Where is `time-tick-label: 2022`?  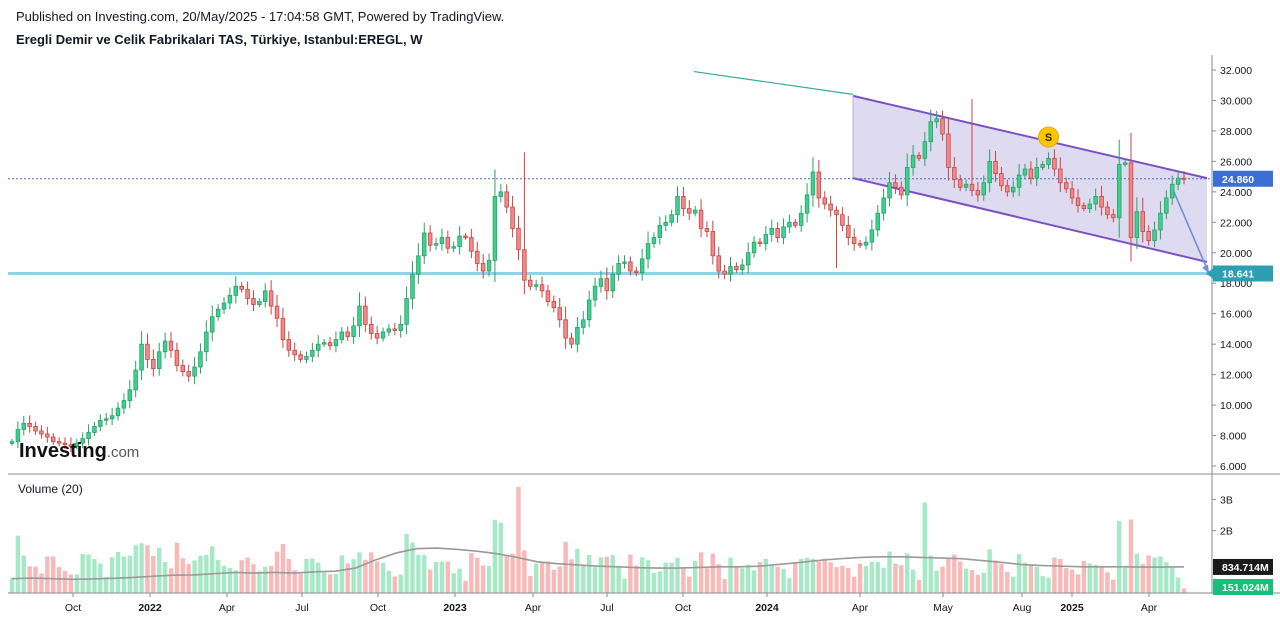 time-tick-label: 2022 is located at coordinates (150, 608).